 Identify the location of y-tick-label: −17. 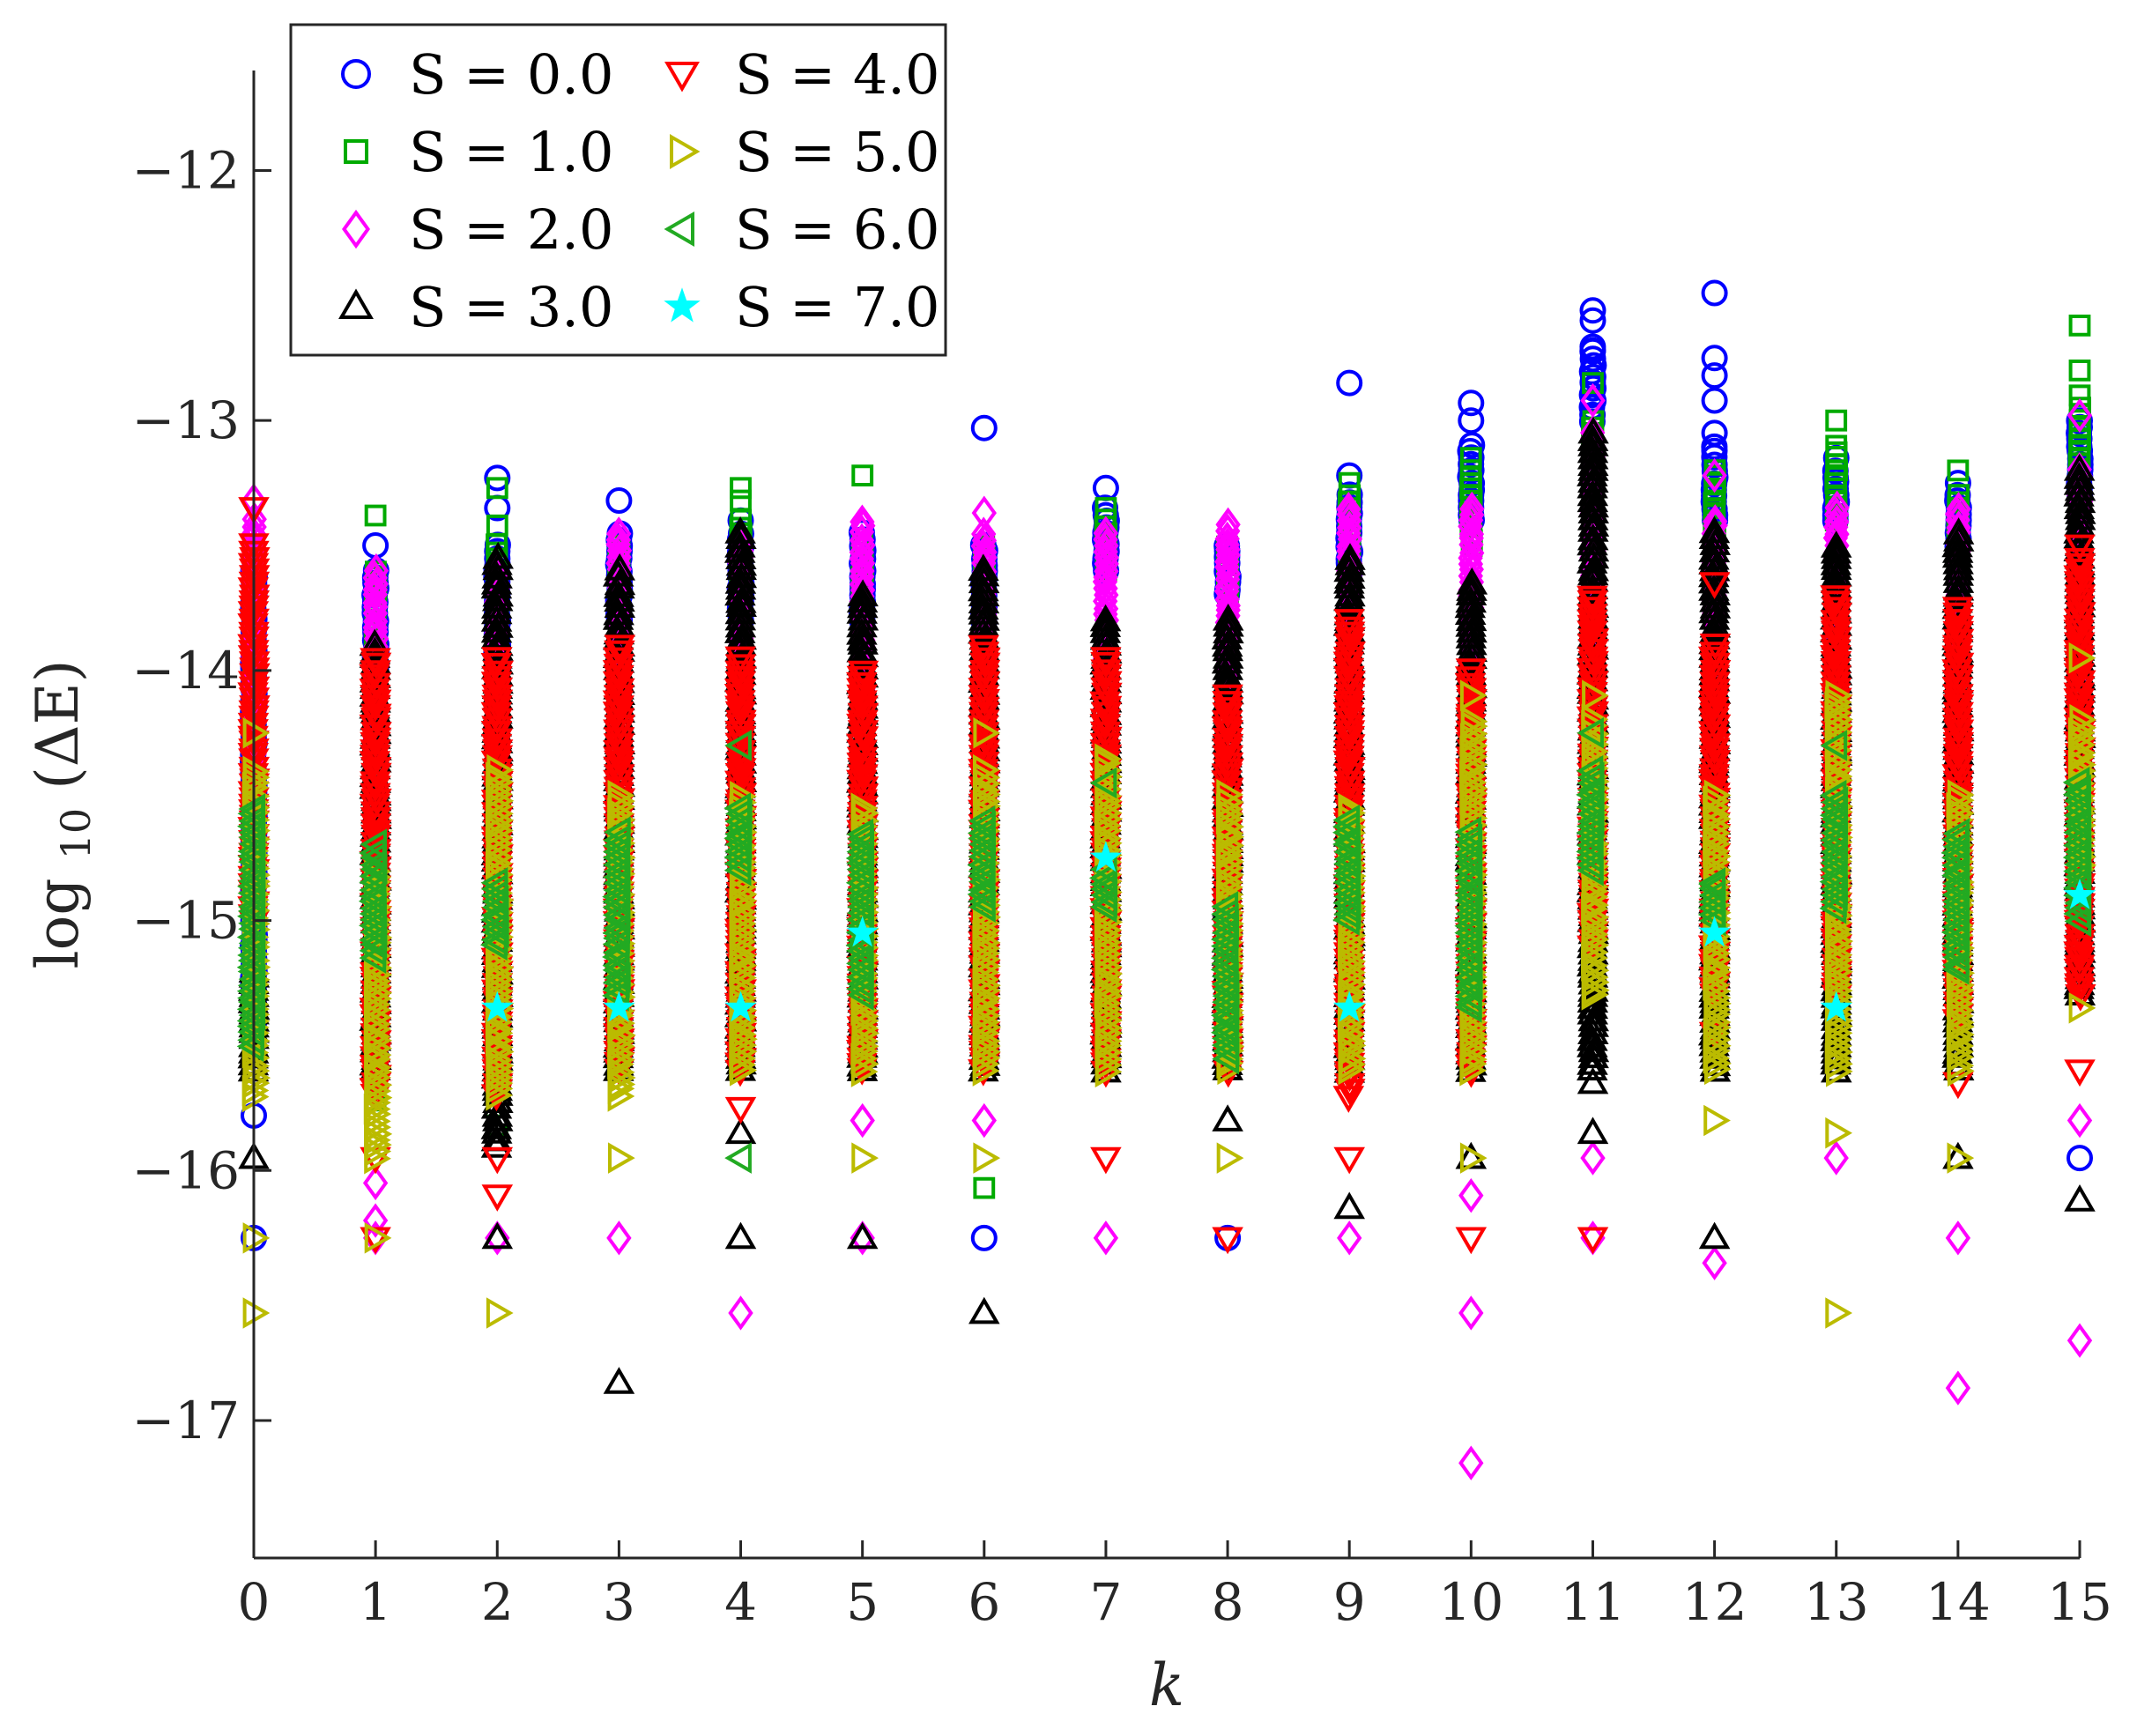
(186, 1420).